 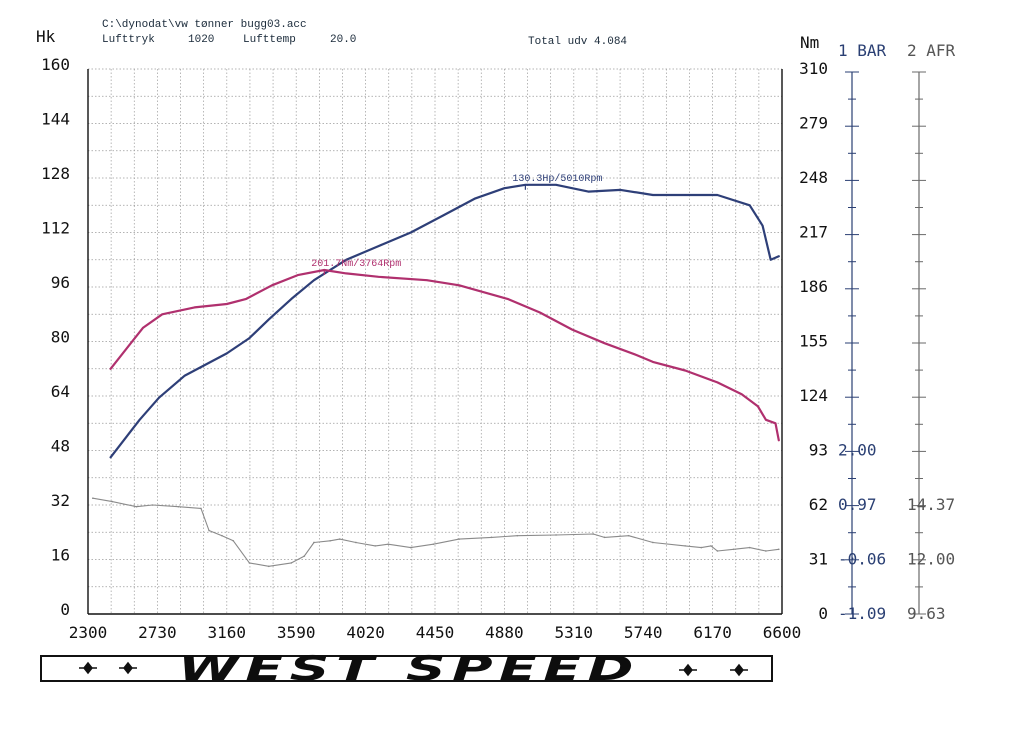 What do you see at coordinates (46, 36) in the screenshot?
I see `left-axis-label: Hk` at bounding box center [46, 36].